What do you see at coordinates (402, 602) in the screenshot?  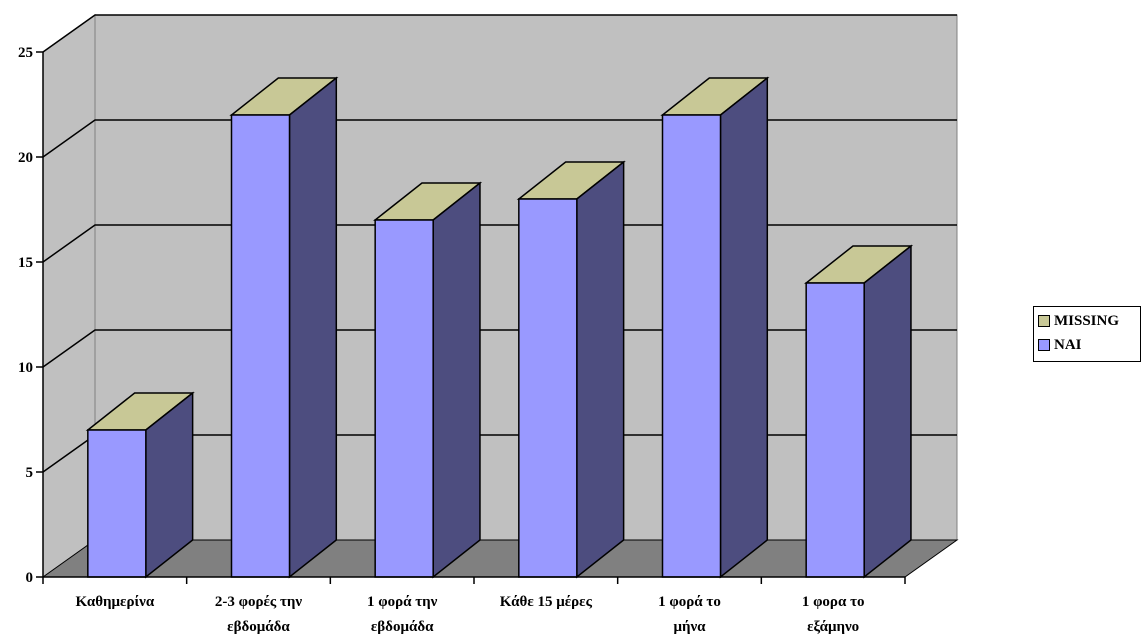 I see `x-category-label-line: 1 φορά την` at bounding box center [402, 602].